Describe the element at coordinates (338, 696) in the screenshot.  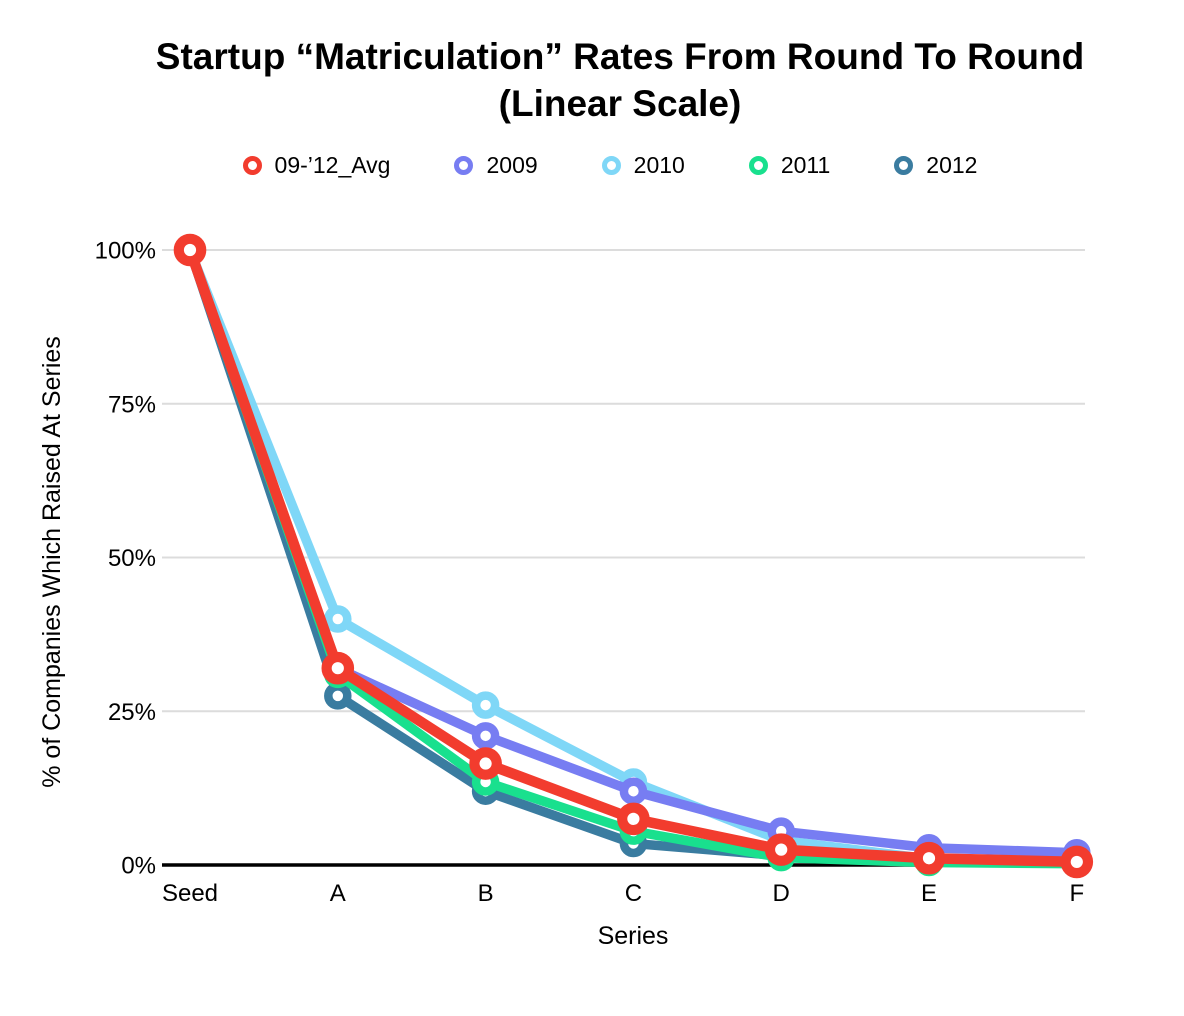
I see `point-2012-a` at that location.